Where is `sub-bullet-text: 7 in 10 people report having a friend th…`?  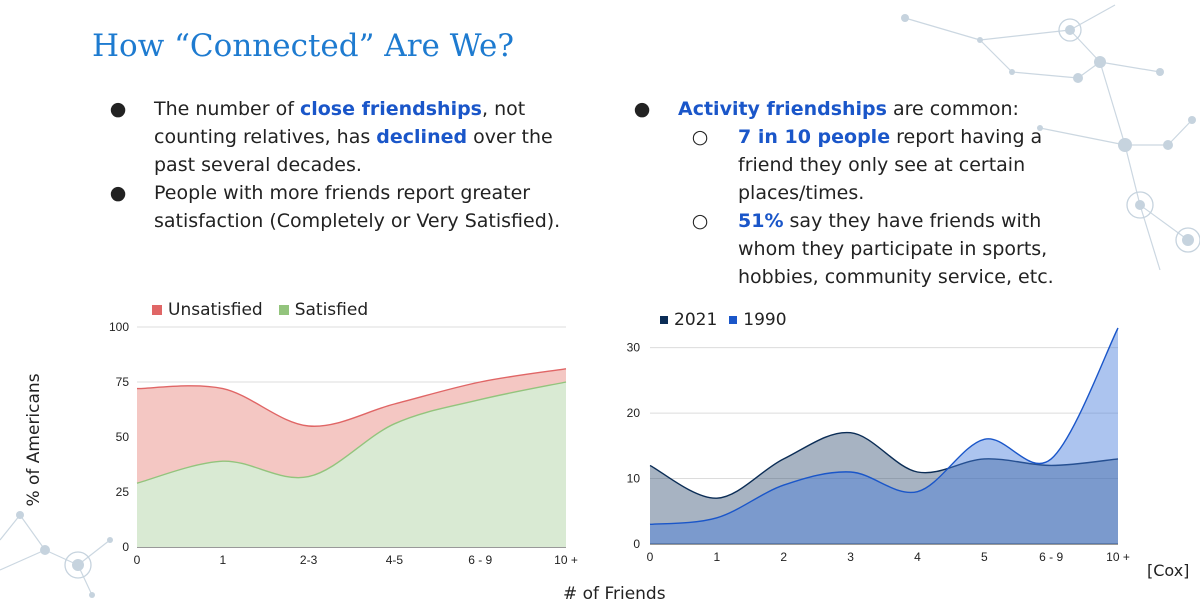
sub-bullet-text: 7 in 10 people report having a friend th… is located at coordinates (890, 165).